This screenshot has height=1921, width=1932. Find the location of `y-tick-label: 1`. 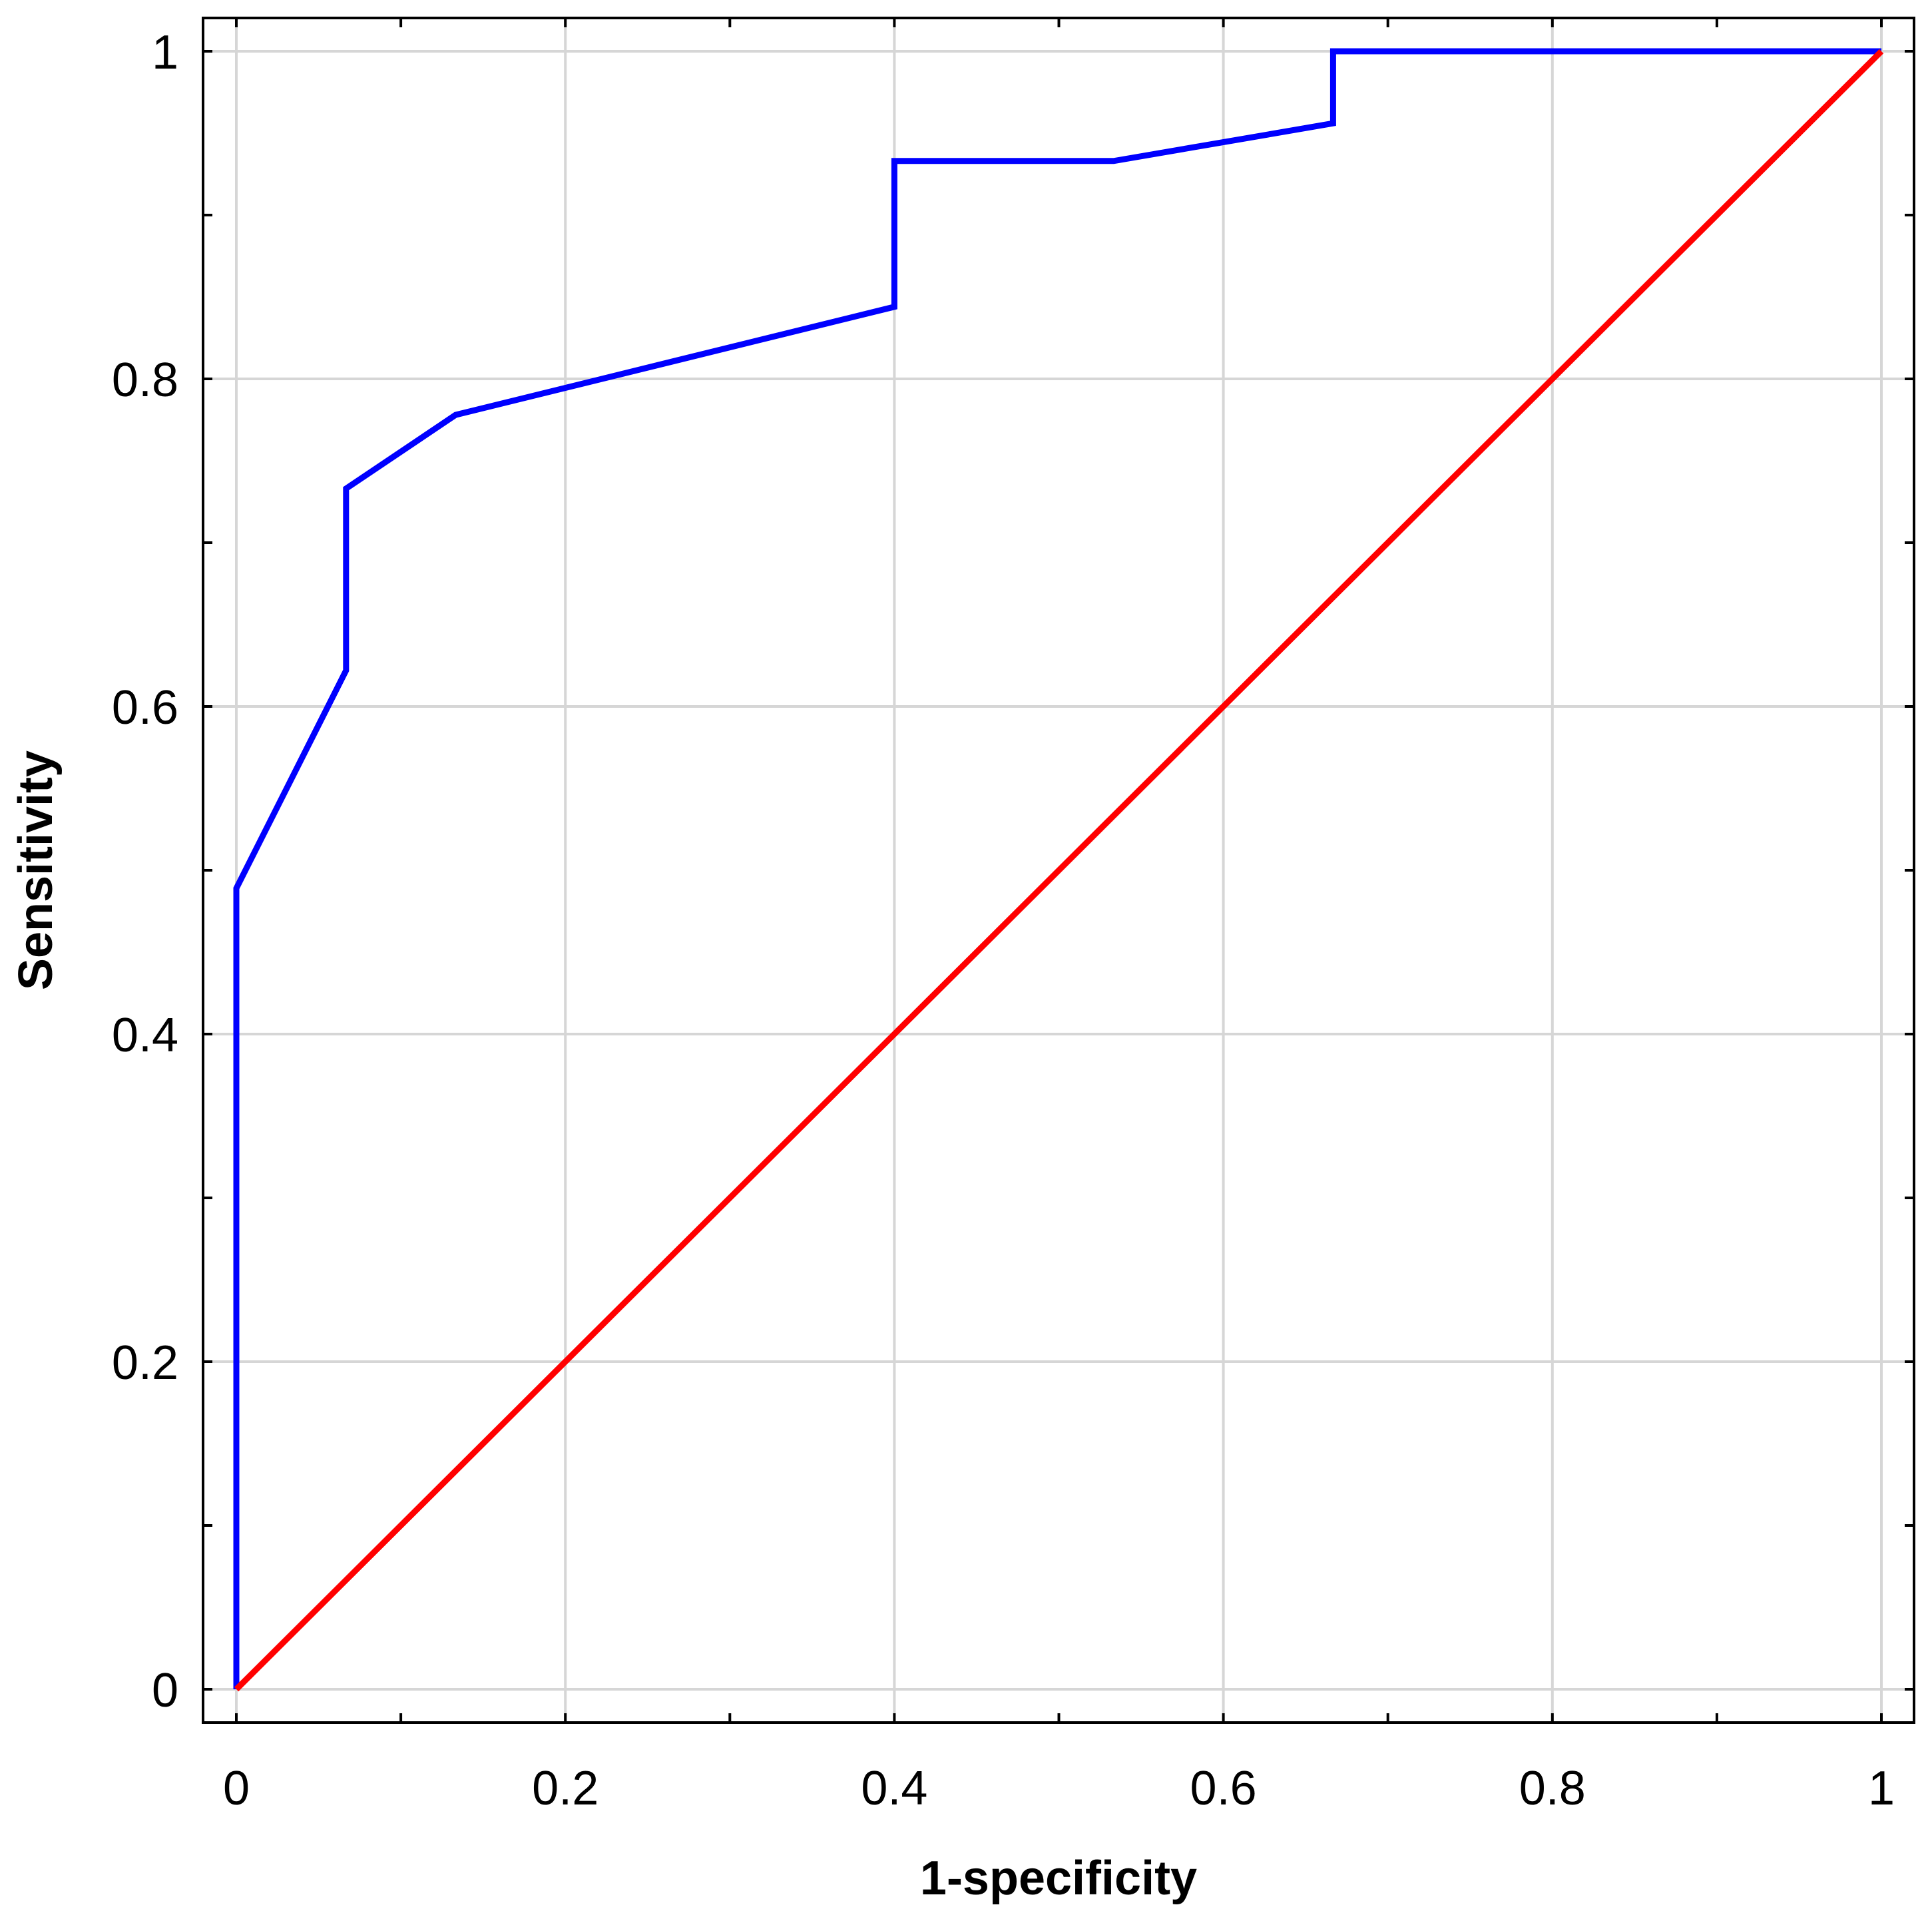

y-tick-label: 1 is located at coordinates (165, 53).